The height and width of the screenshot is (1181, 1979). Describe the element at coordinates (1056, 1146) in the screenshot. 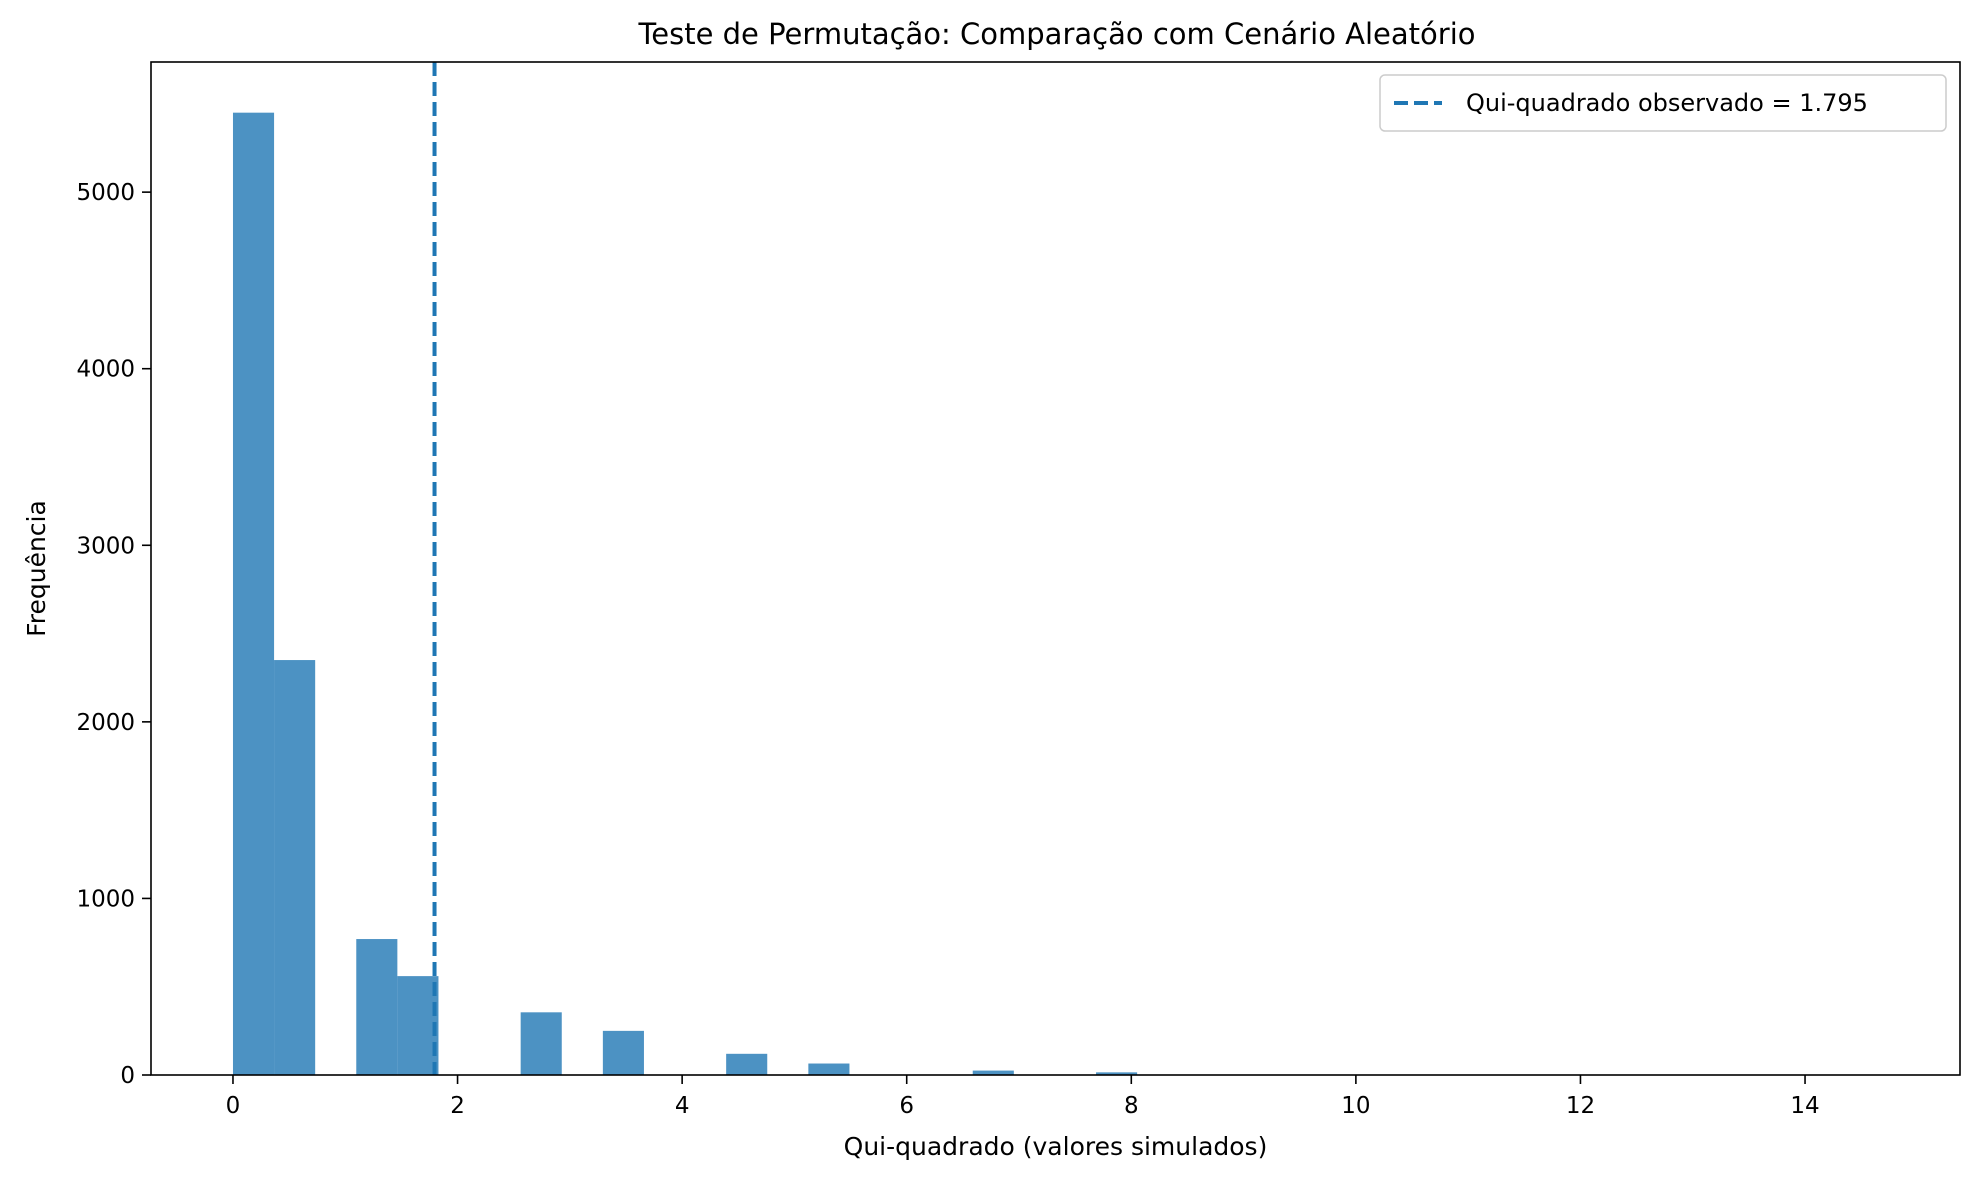

I see `x-axis-label: Qui-quadrado (valores simulados)` at that location.